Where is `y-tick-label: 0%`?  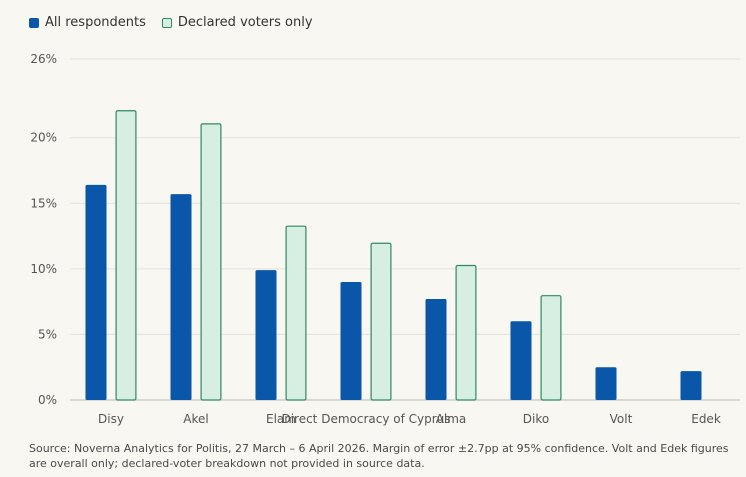
y-tick-label: 0% is located at coordinates (47, 400).